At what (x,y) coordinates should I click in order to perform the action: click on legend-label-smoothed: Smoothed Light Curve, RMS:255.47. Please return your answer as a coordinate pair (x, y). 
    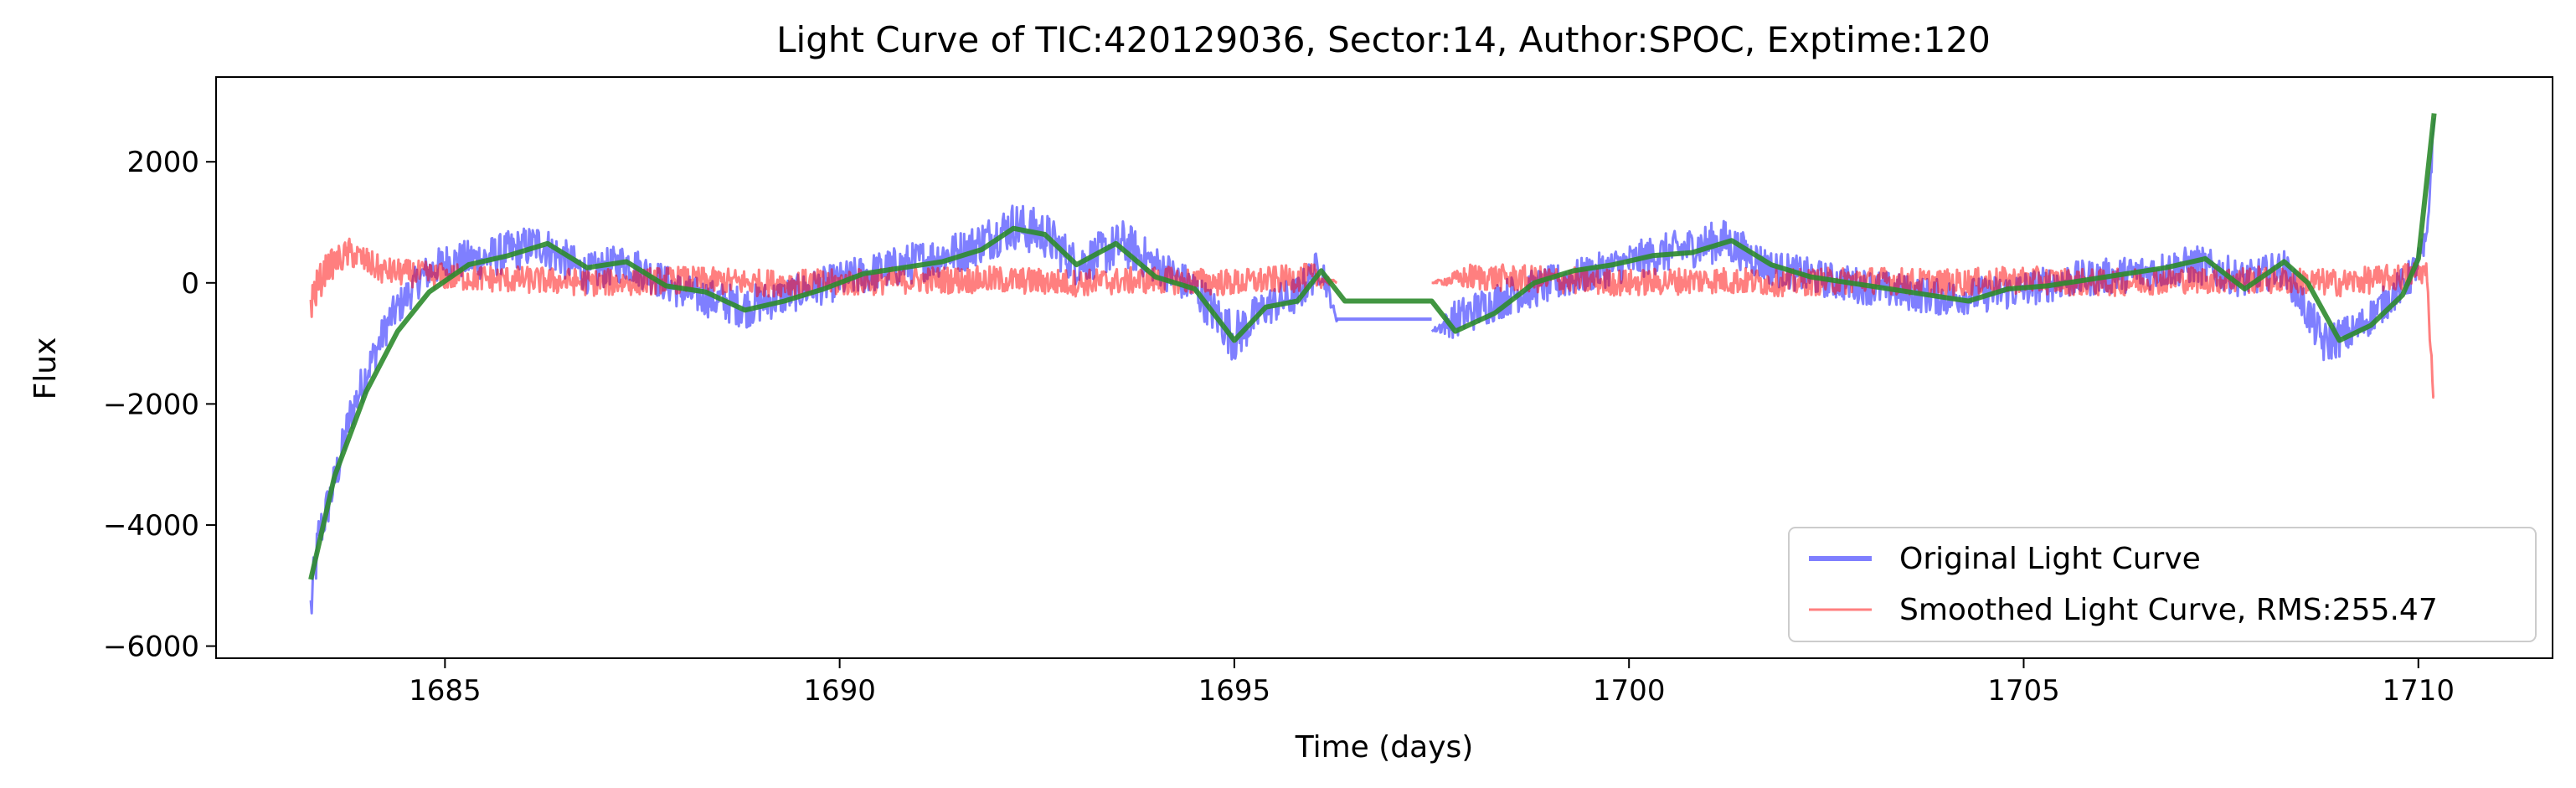
    Looking at the image, I should click on (2168, 610).